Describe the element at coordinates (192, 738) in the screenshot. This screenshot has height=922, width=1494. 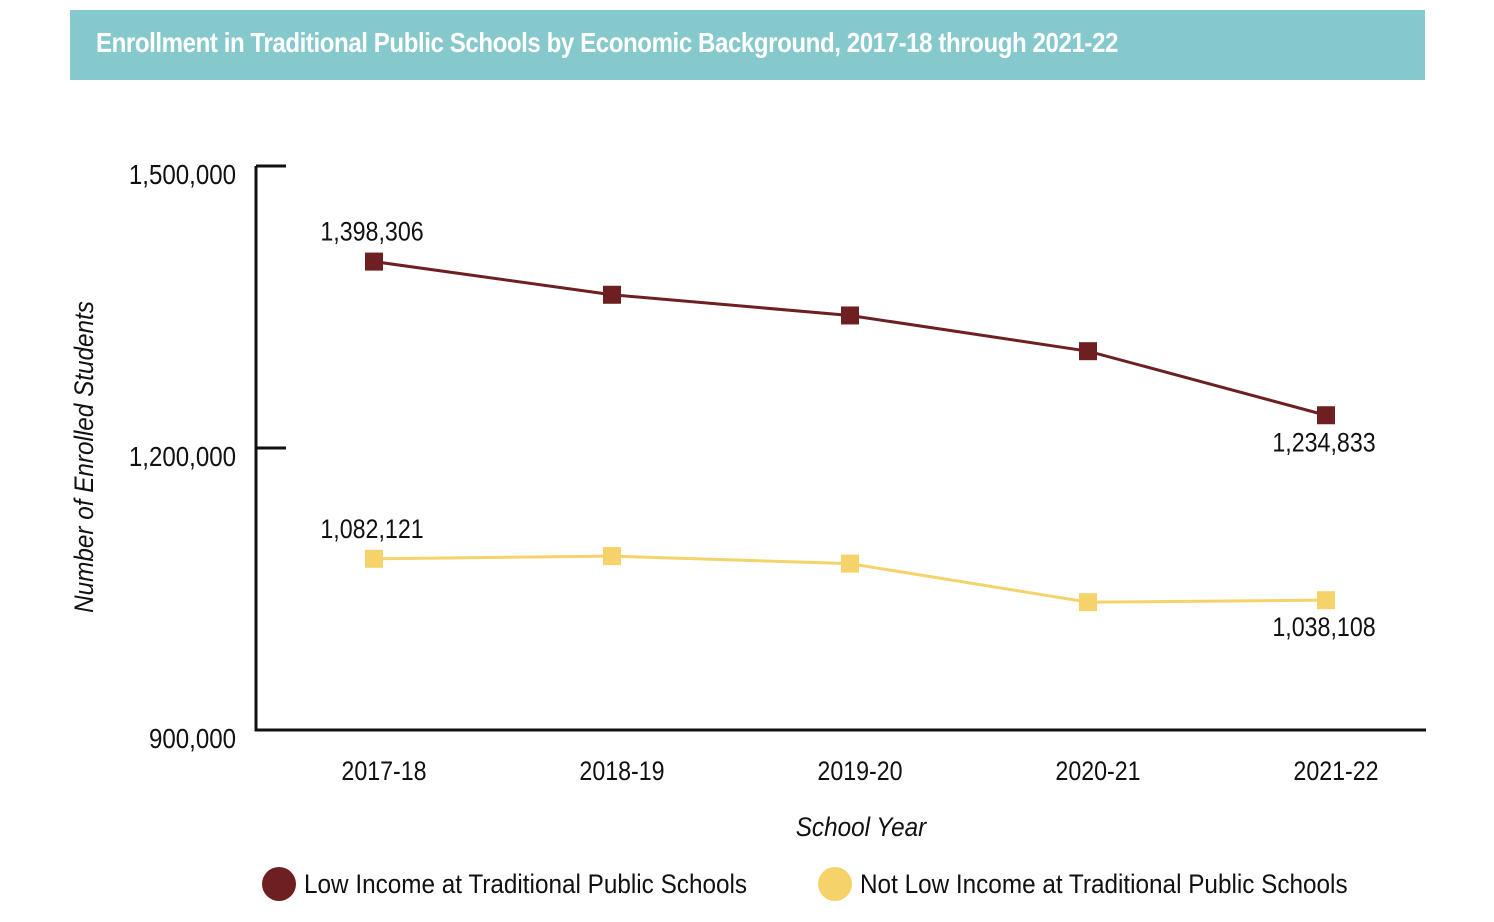
I see `y-tick-label: 900,000` at that location.